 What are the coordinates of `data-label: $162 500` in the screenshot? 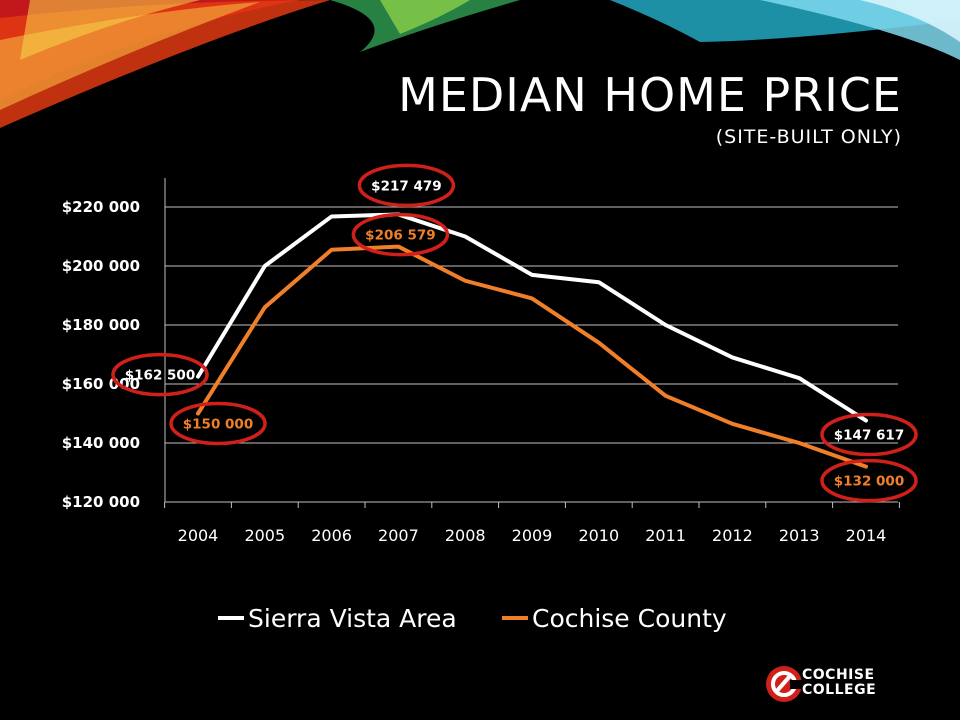 It's located at (160, 376).